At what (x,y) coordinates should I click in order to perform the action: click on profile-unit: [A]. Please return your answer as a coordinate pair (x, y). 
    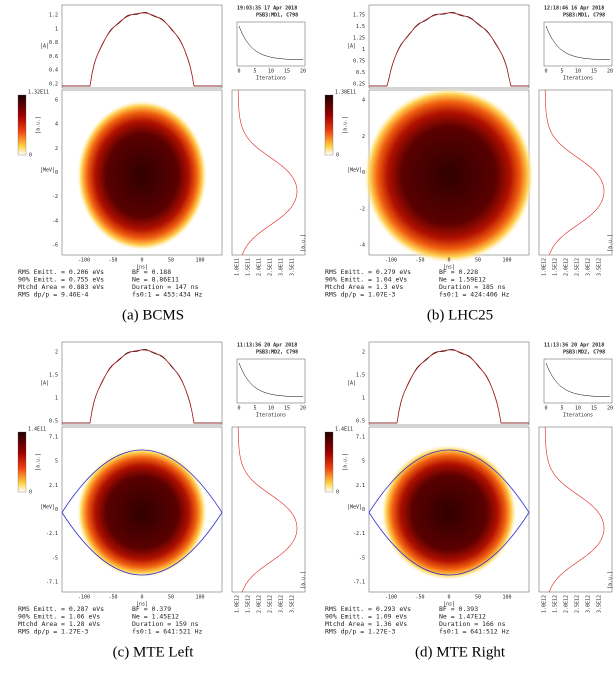
    Looking at the image, I should click on (351, 384).